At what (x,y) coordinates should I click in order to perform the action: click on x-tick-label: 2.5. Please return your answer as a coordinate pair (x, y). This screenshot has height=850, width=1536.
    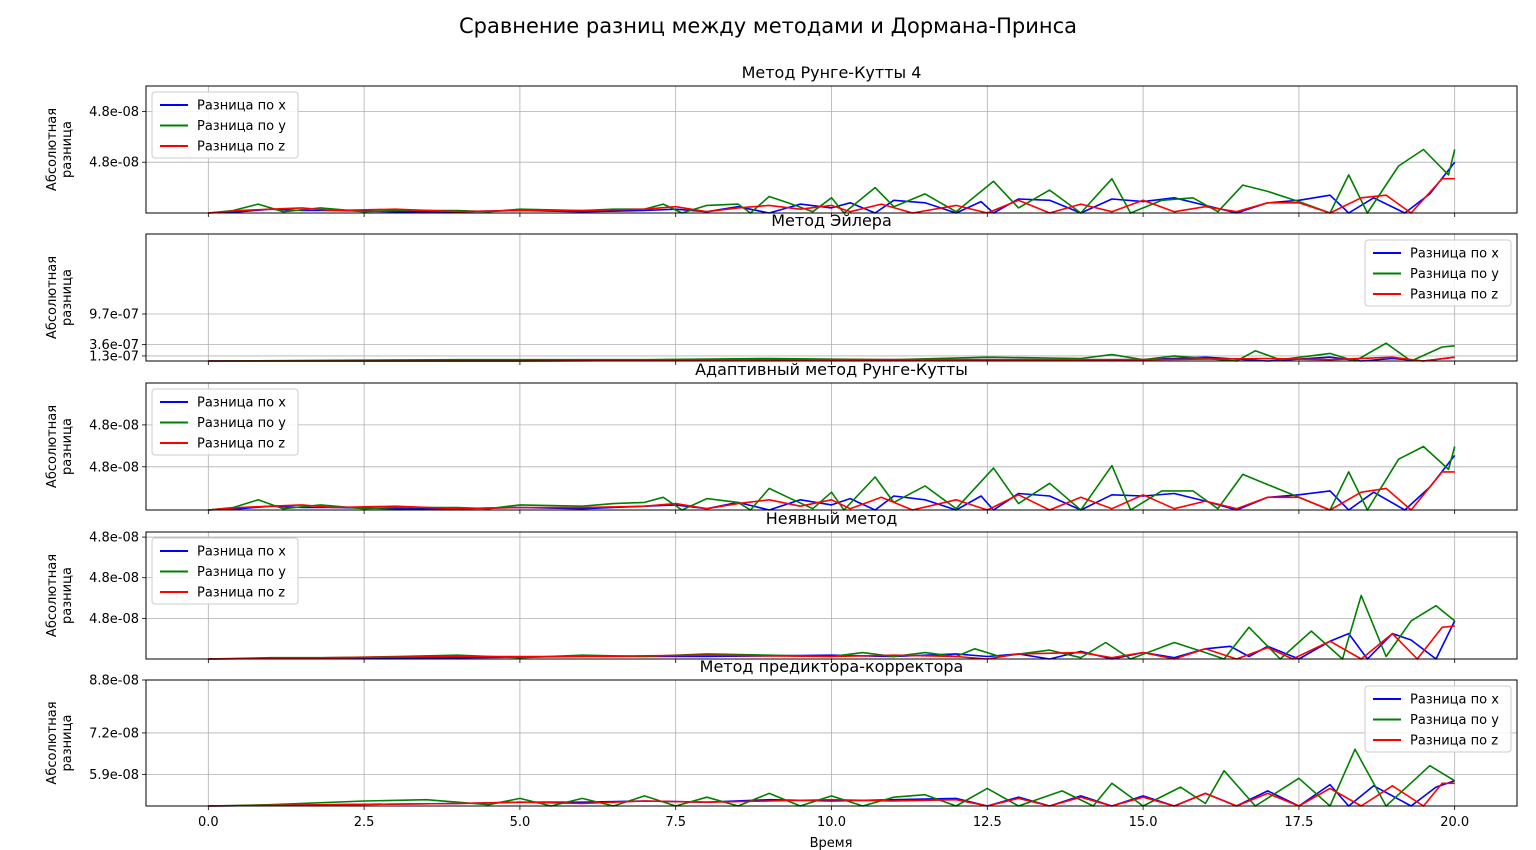
    Looking at the image, I should click on (364, 822).